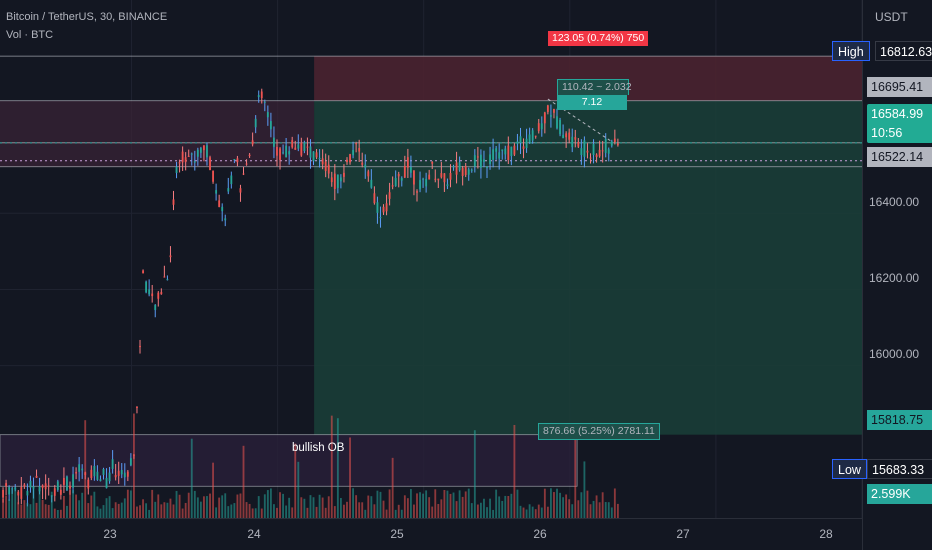 The image size is (932, 550). What do you see at coordinates (903, 51) in the screenshot?
I see `high-price-tag: 16812.63` at bounding box center [903, 51].